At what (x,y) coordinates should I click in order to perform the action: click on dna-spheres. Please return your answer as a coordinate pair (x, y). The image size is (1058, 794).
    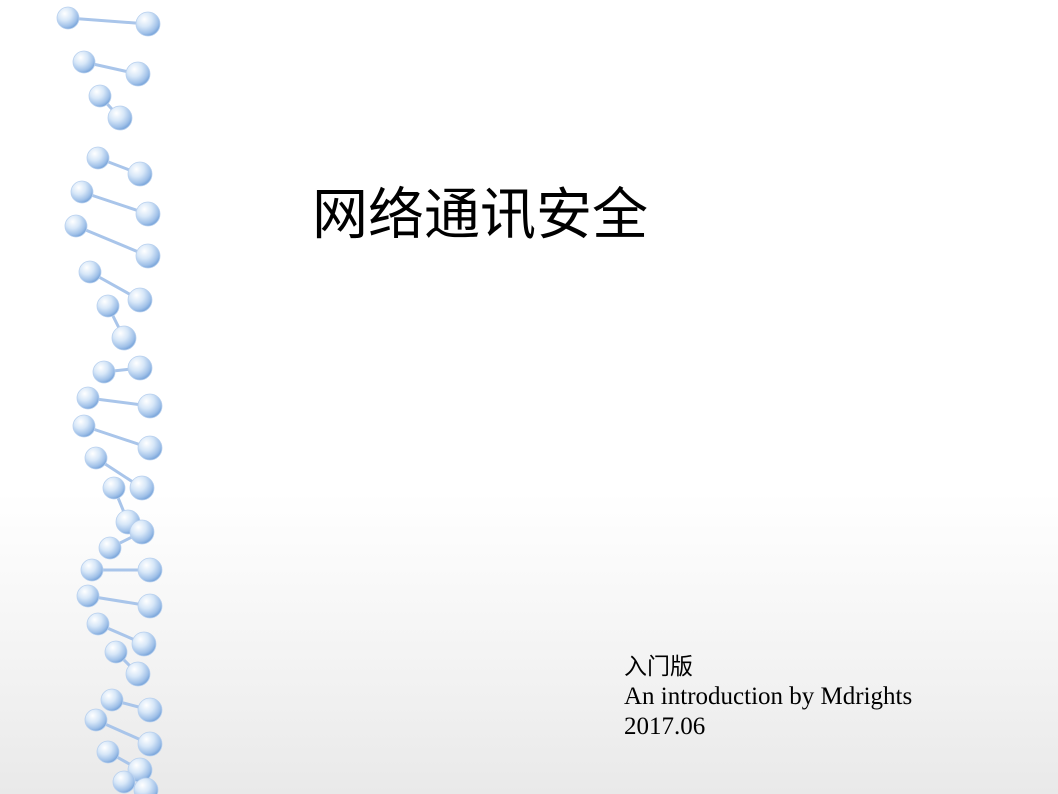
    Looking at the image, I should click on (109, 400).